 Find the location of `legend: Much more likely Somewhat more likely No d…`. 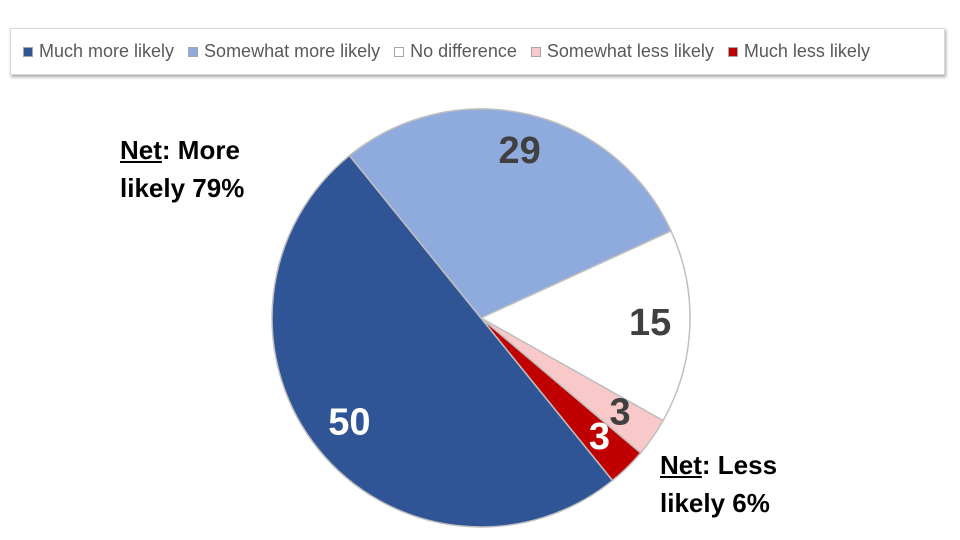

legend: Much more likely Somewhat more likely No d… is located at coordinates (477, 51).